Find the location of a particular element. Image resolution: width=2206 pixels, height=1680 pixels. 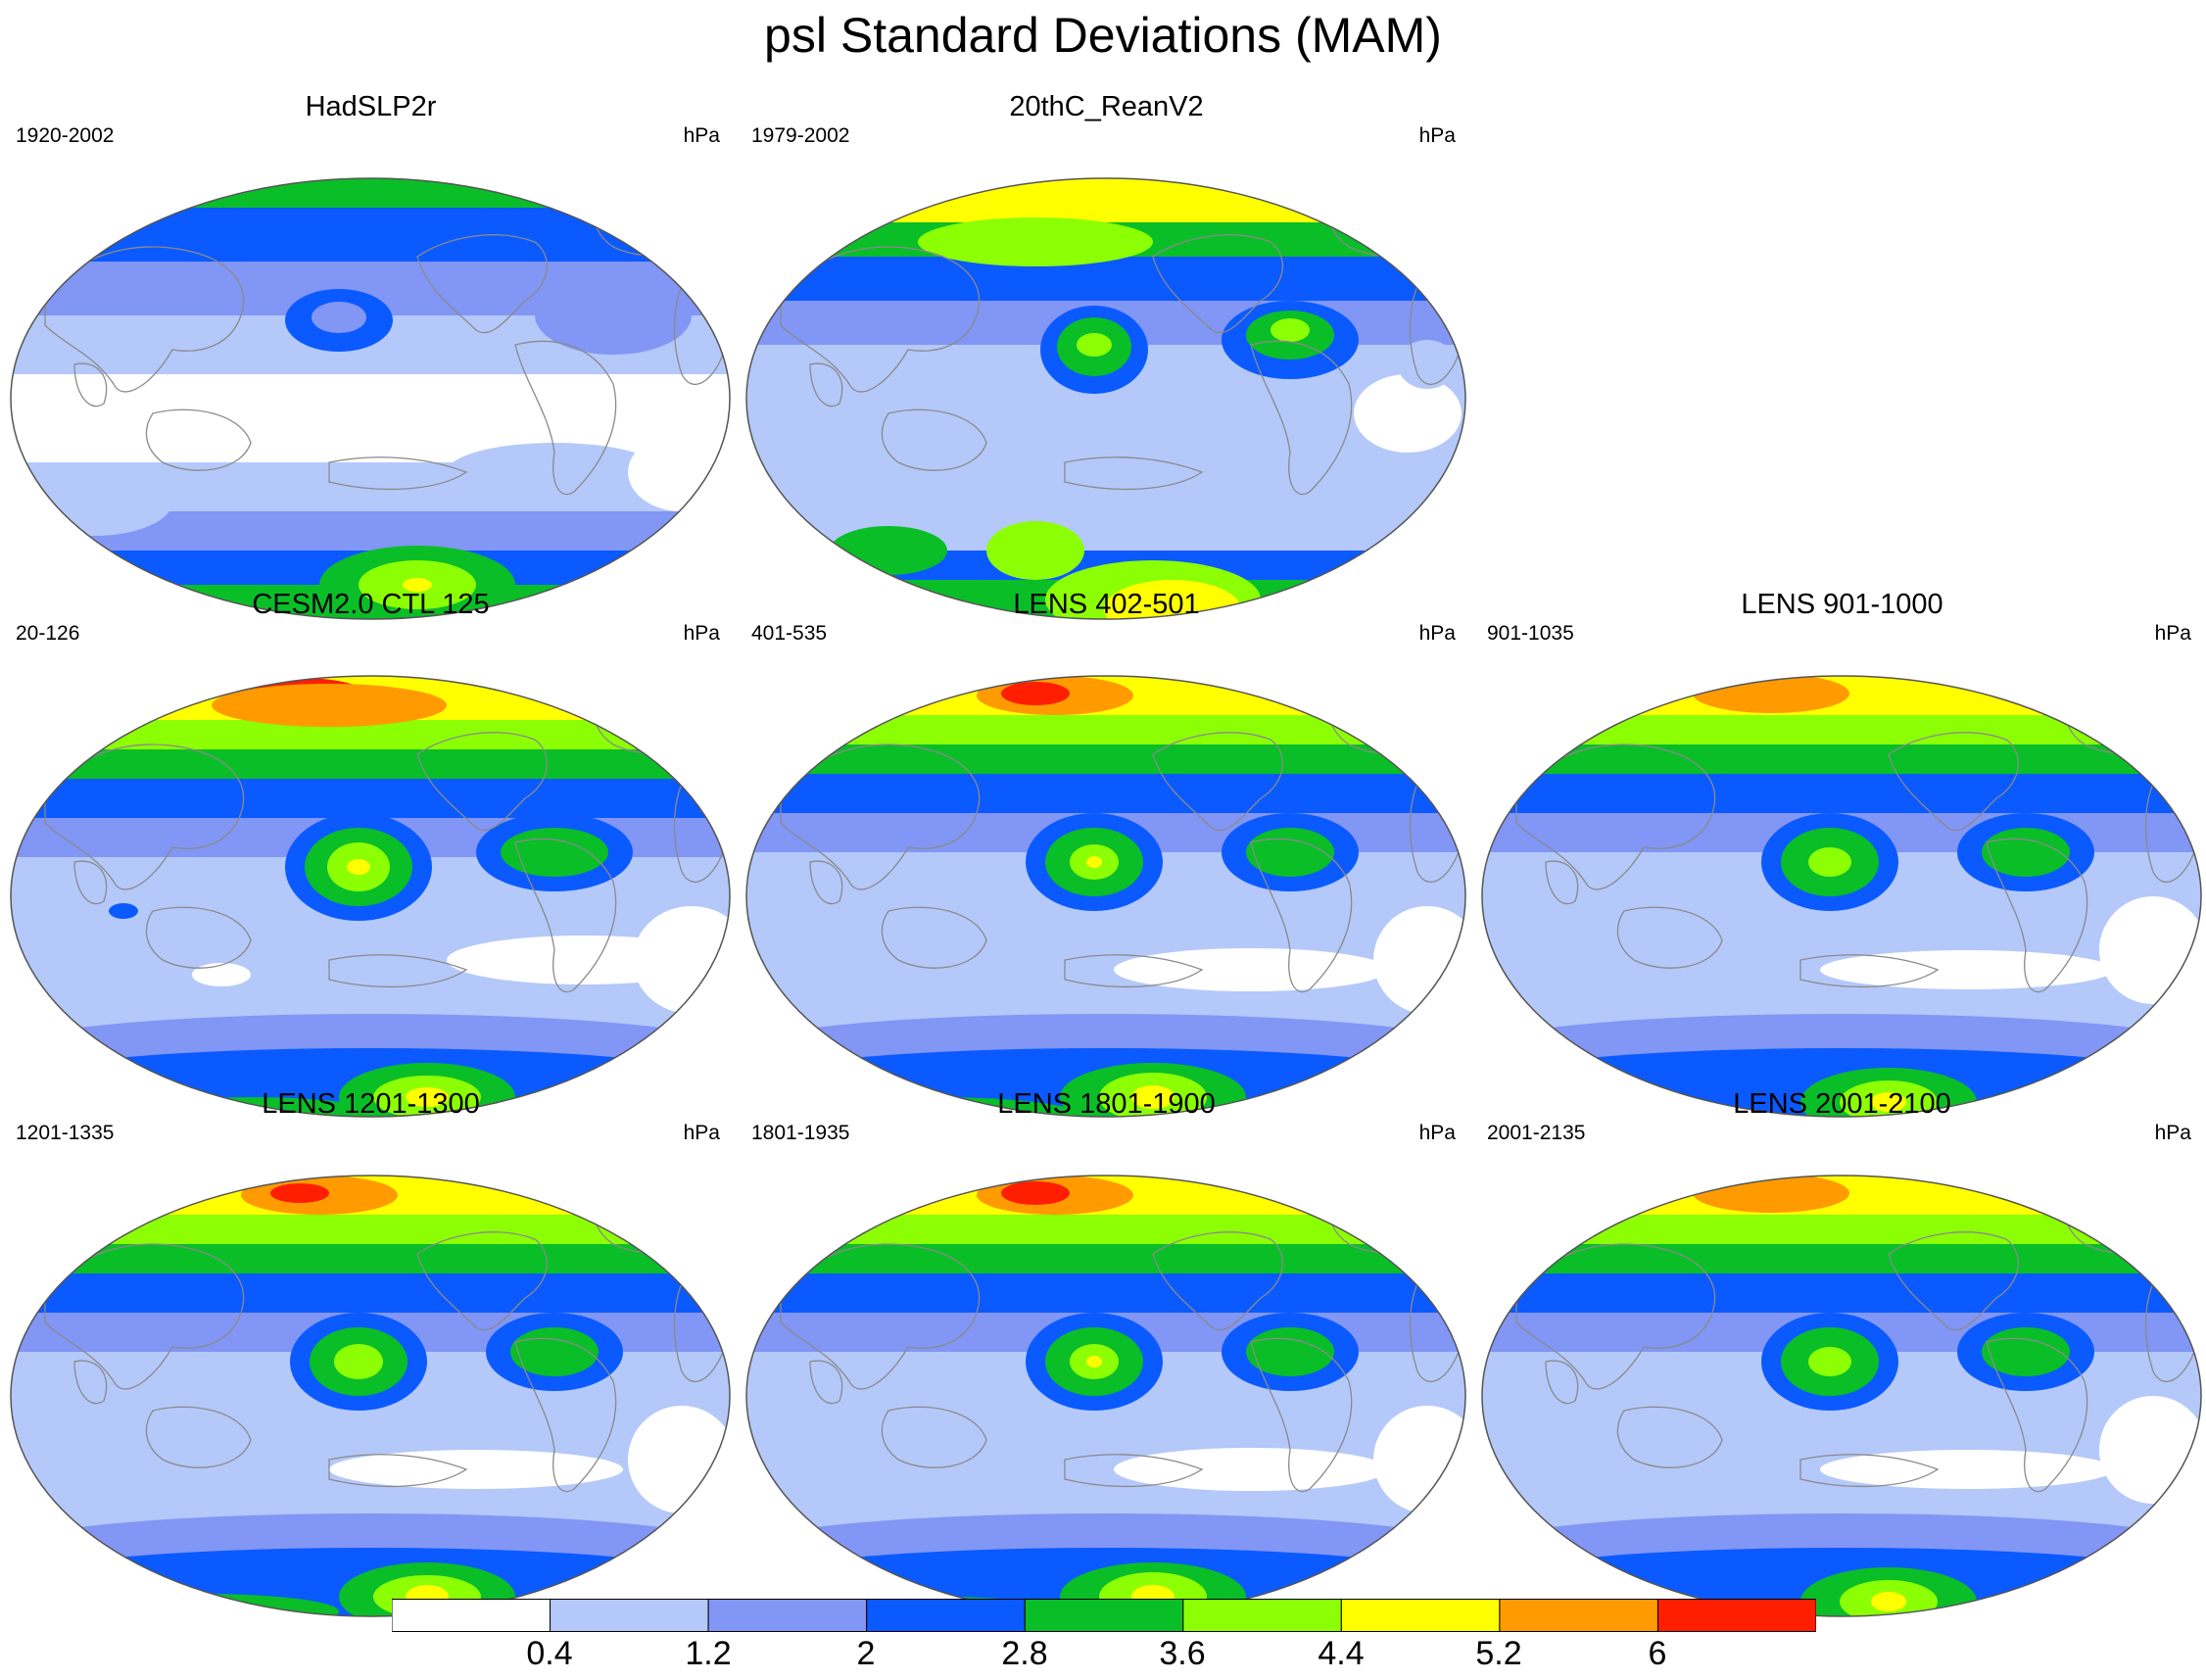

panel-title: HadSLP2r is located at coordinates (371, 106).